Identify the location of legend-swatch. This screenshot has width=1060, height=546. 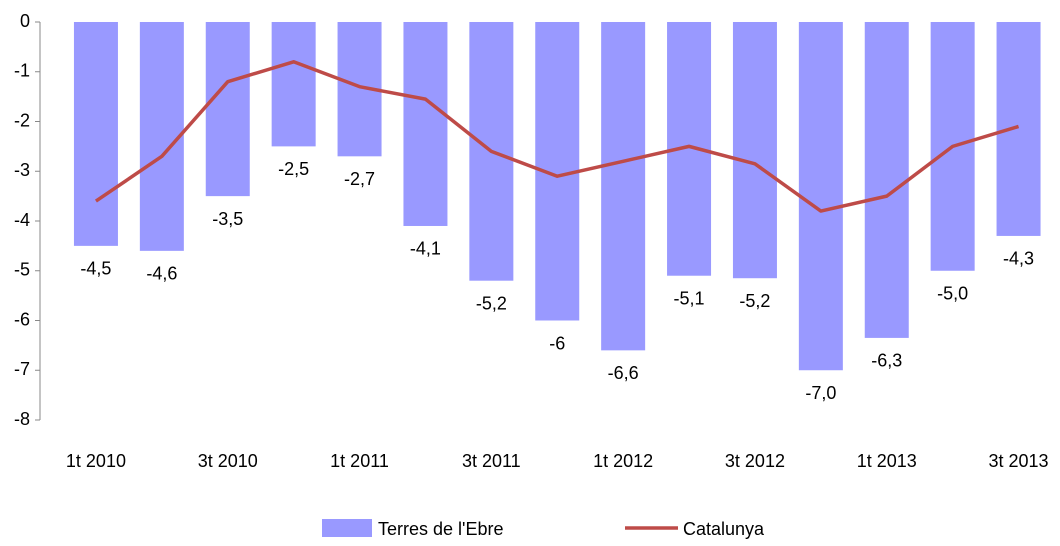
(347, 528).